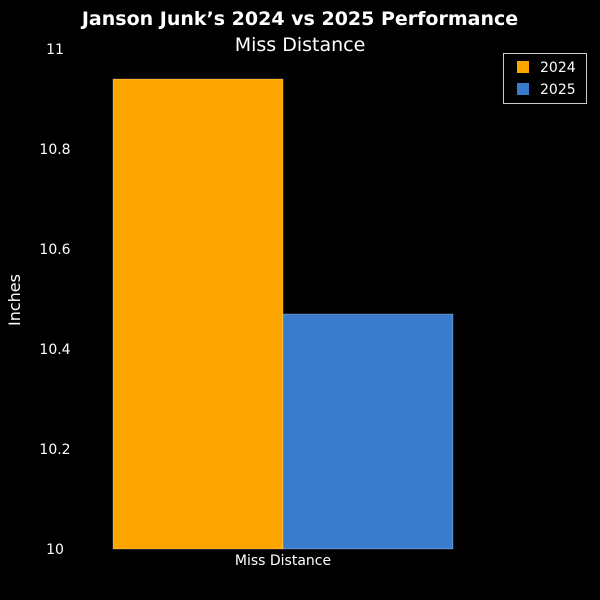 Image resolution: width=600 pixels, height=600 pixels. I want to click on y-tick-label: 10.6, so click(54, 250).